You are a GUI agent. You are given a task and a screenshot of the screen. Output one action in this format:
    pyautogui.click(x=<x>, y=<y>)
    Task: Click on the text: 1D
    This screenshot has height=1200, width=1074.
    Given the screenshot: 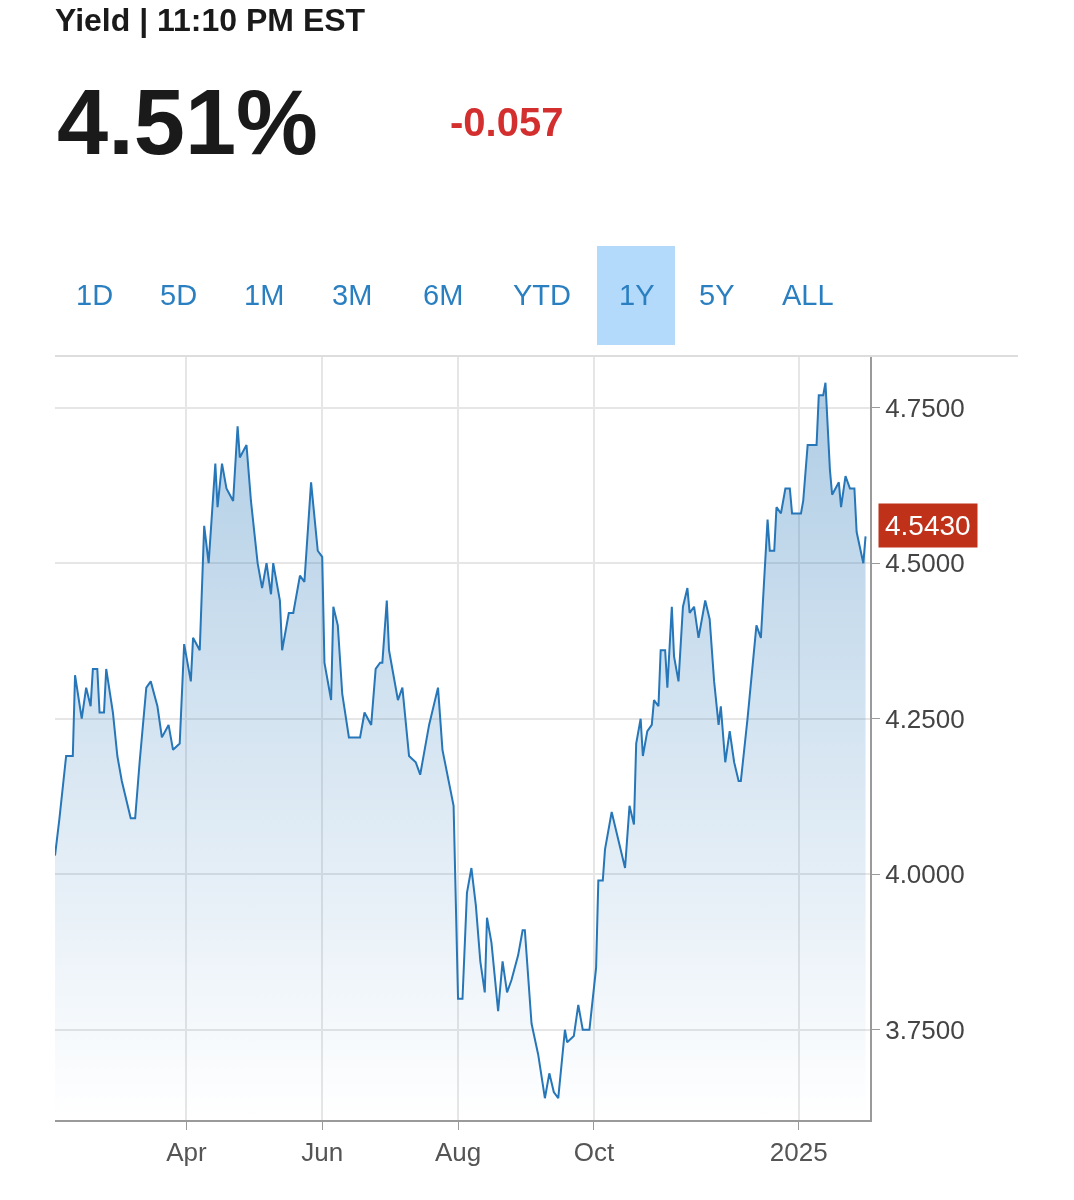 What is the action you would take?
    pyautogui.click(x=95, y=295)
    